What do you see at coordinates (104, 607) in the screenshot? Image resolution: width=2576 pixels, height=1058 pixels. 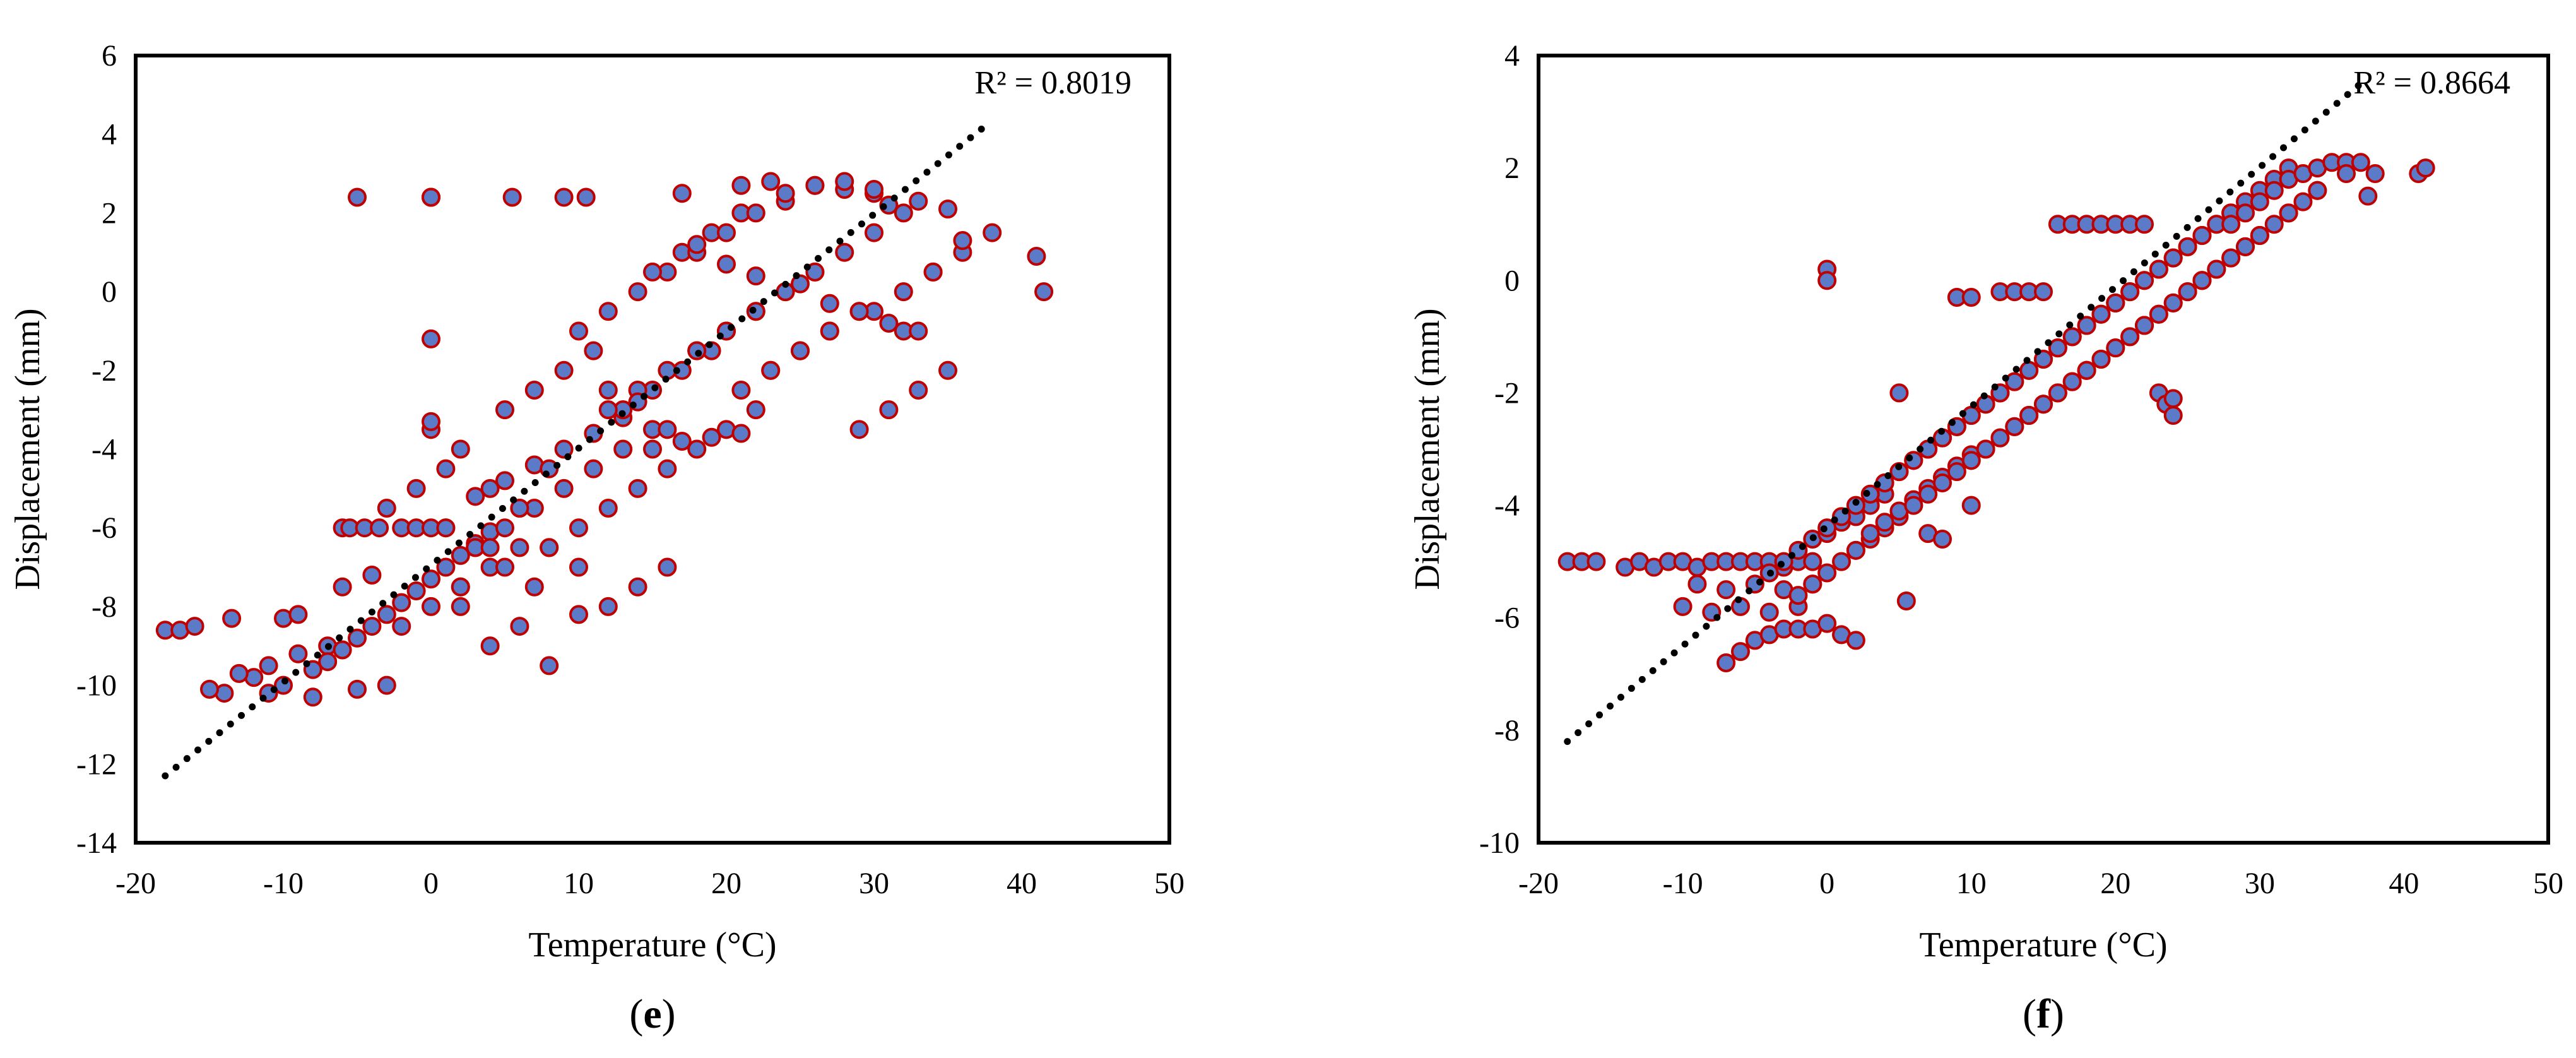 I see `chart-e-y-tick-label: -8` at bounding box center [104, 607].